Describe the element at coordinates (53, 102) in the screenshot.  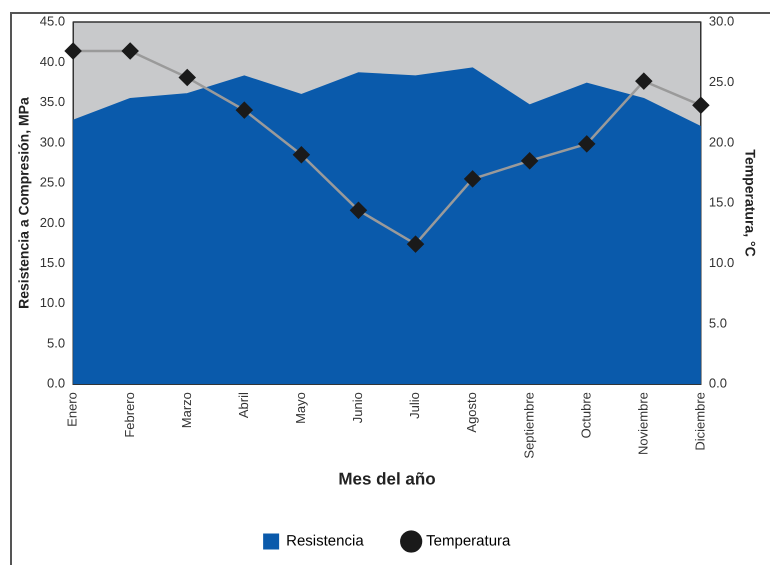
I see `y-tick-label: 35.0` at that location.